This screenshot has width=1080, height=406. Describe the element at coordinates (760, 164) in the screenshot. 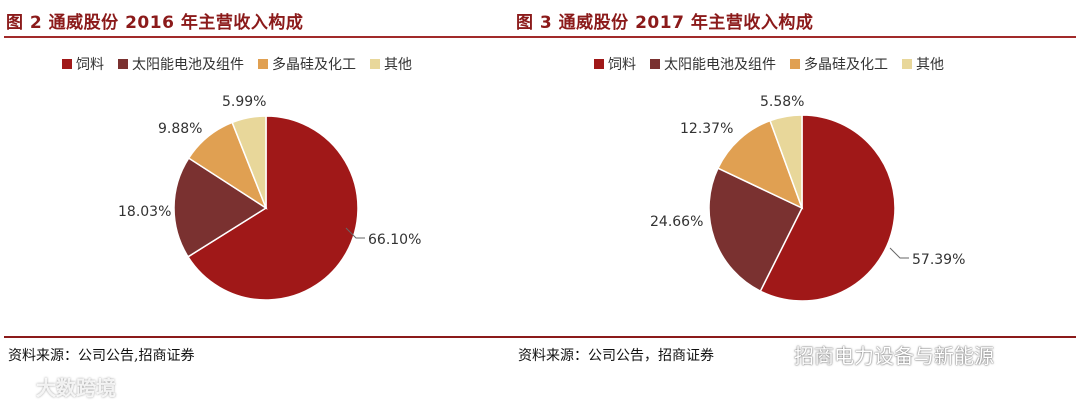

I see `slice-polysilicon` at that location.